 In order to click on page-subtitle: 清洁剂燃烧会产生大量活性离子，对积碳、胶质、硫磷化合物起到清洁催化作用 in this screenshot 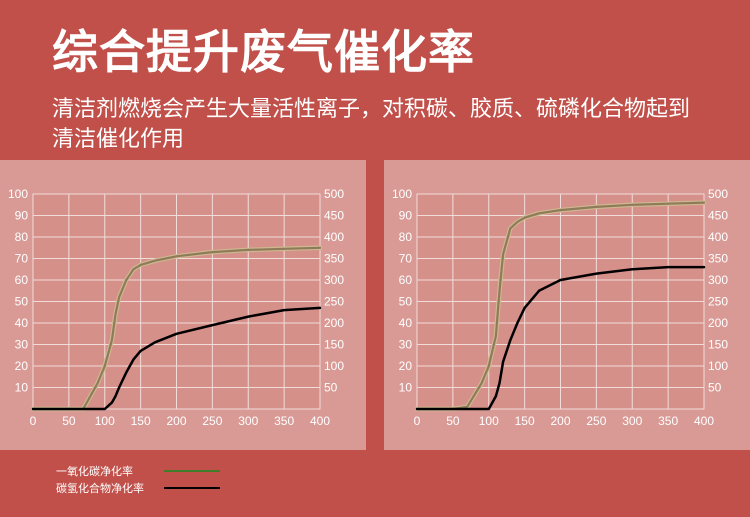, I will do `click(371, 124)`.